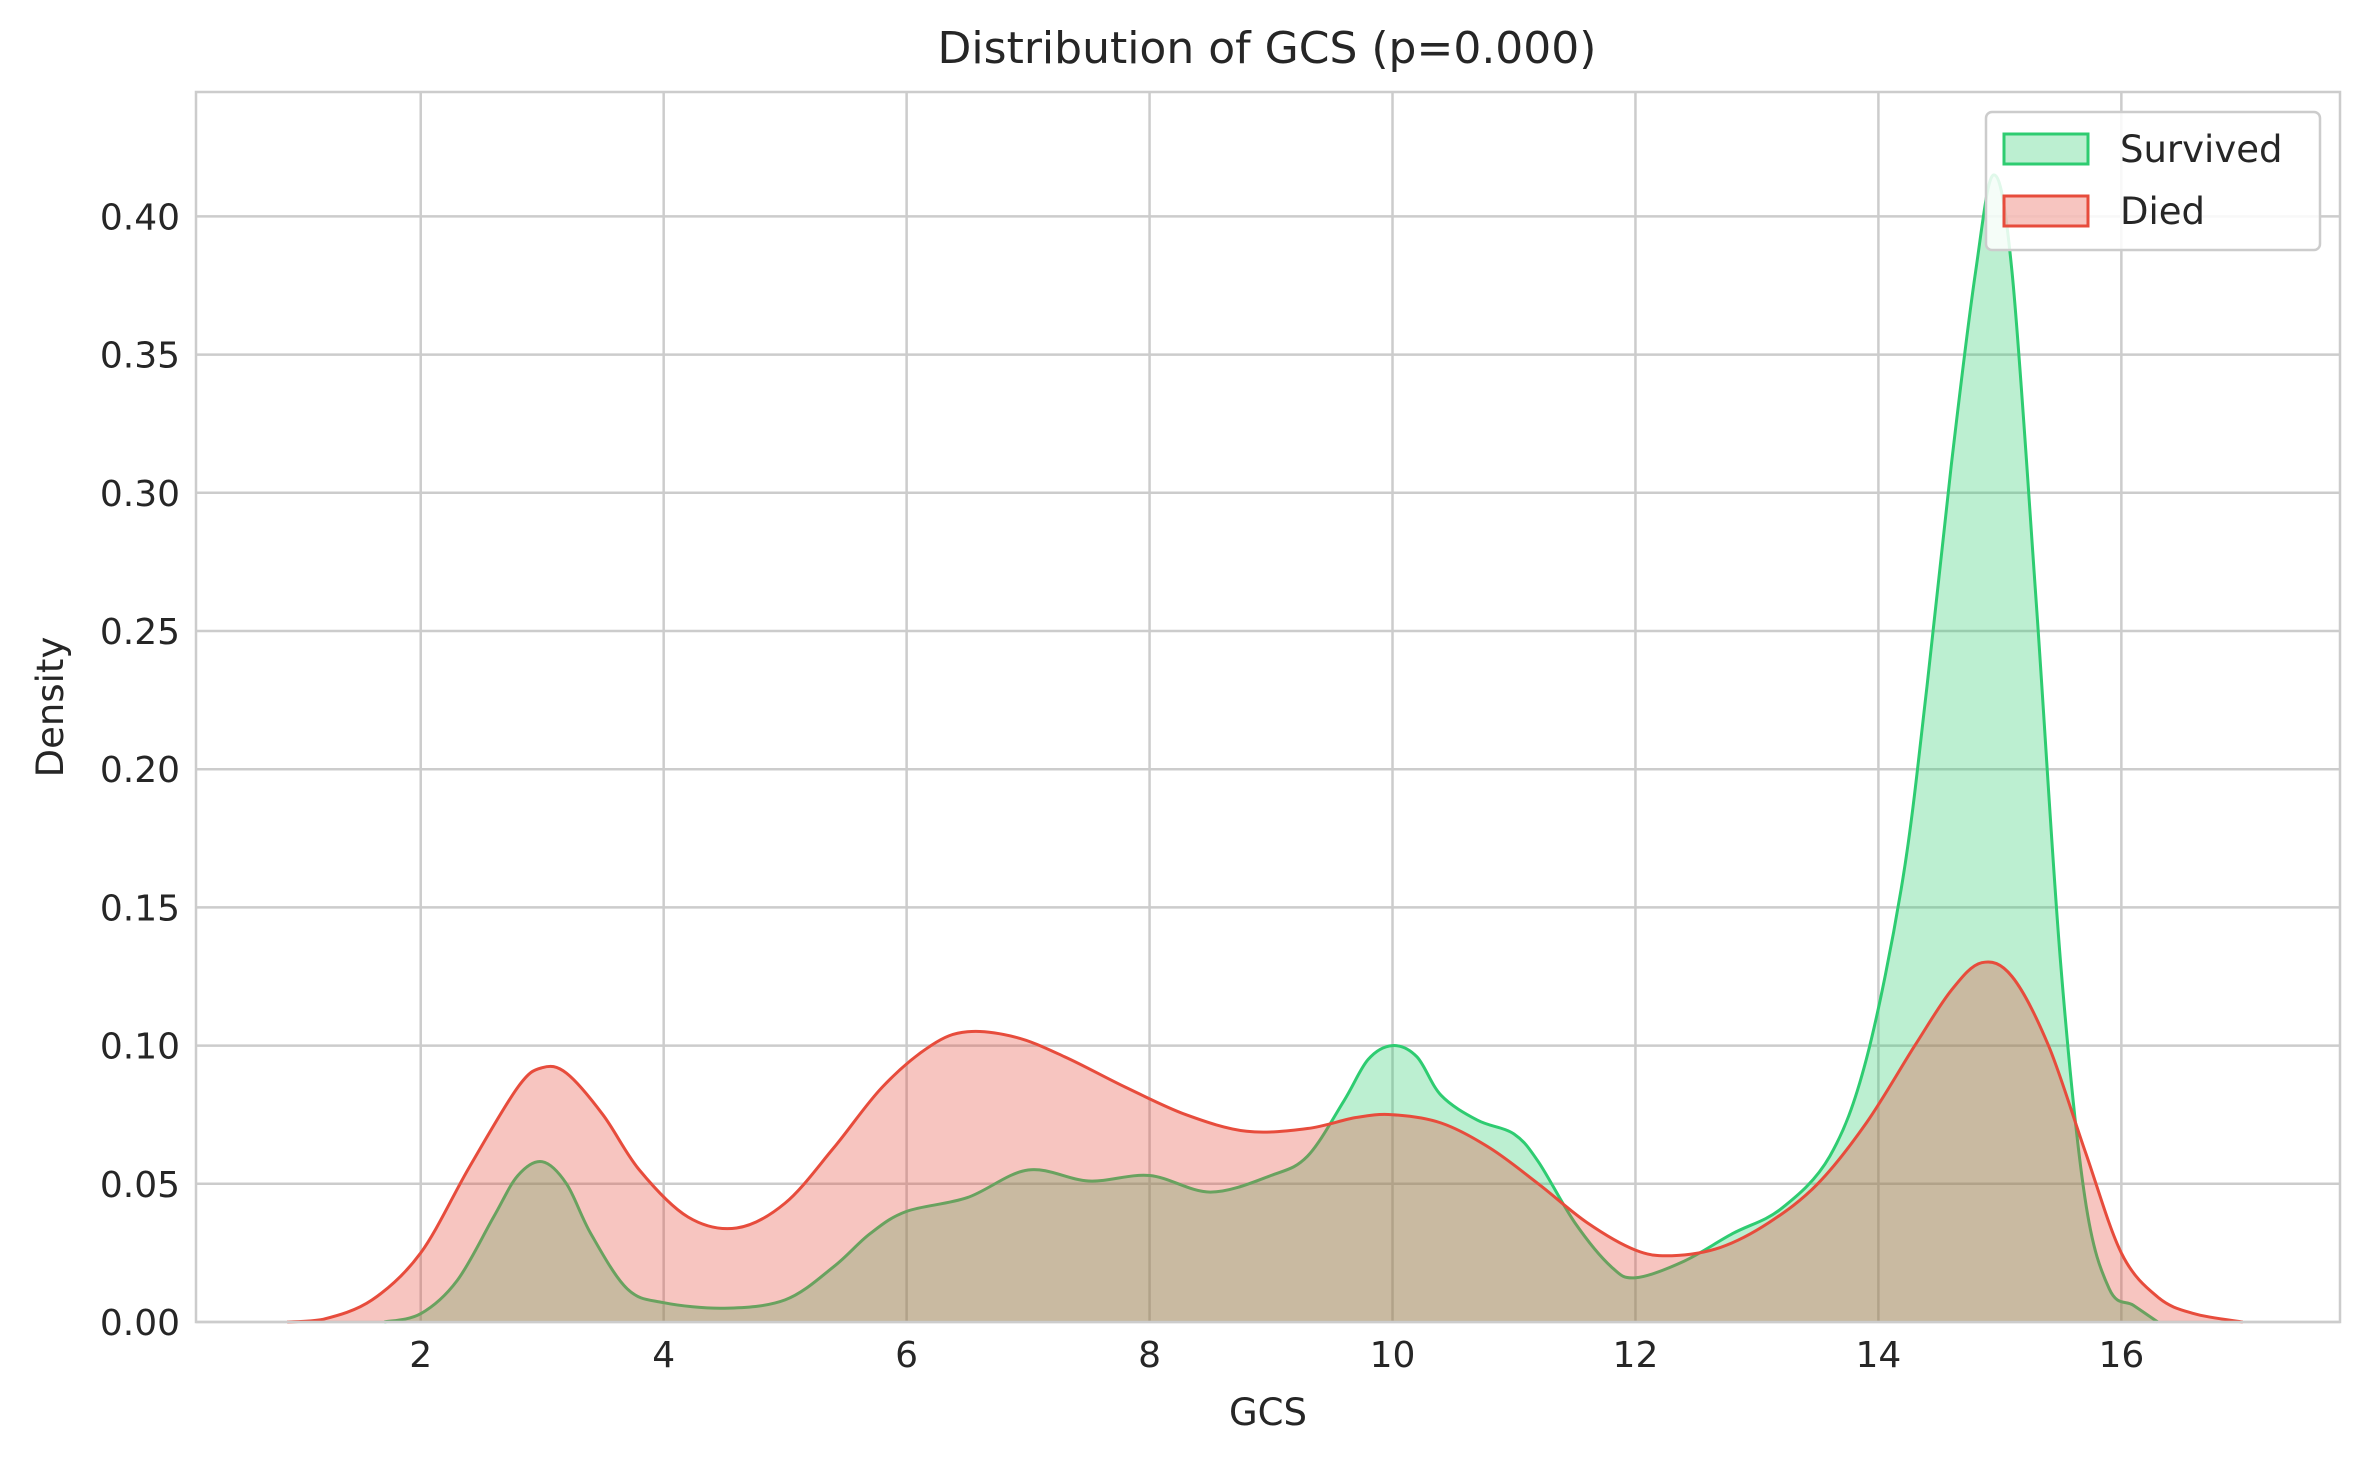 The width and height of the screenshot is (2370, 1466). What do you see at coordinates (663, 1355) in the screenshot?
I see `x-tick-label-4: 4` at bounding box center [663, 1355].